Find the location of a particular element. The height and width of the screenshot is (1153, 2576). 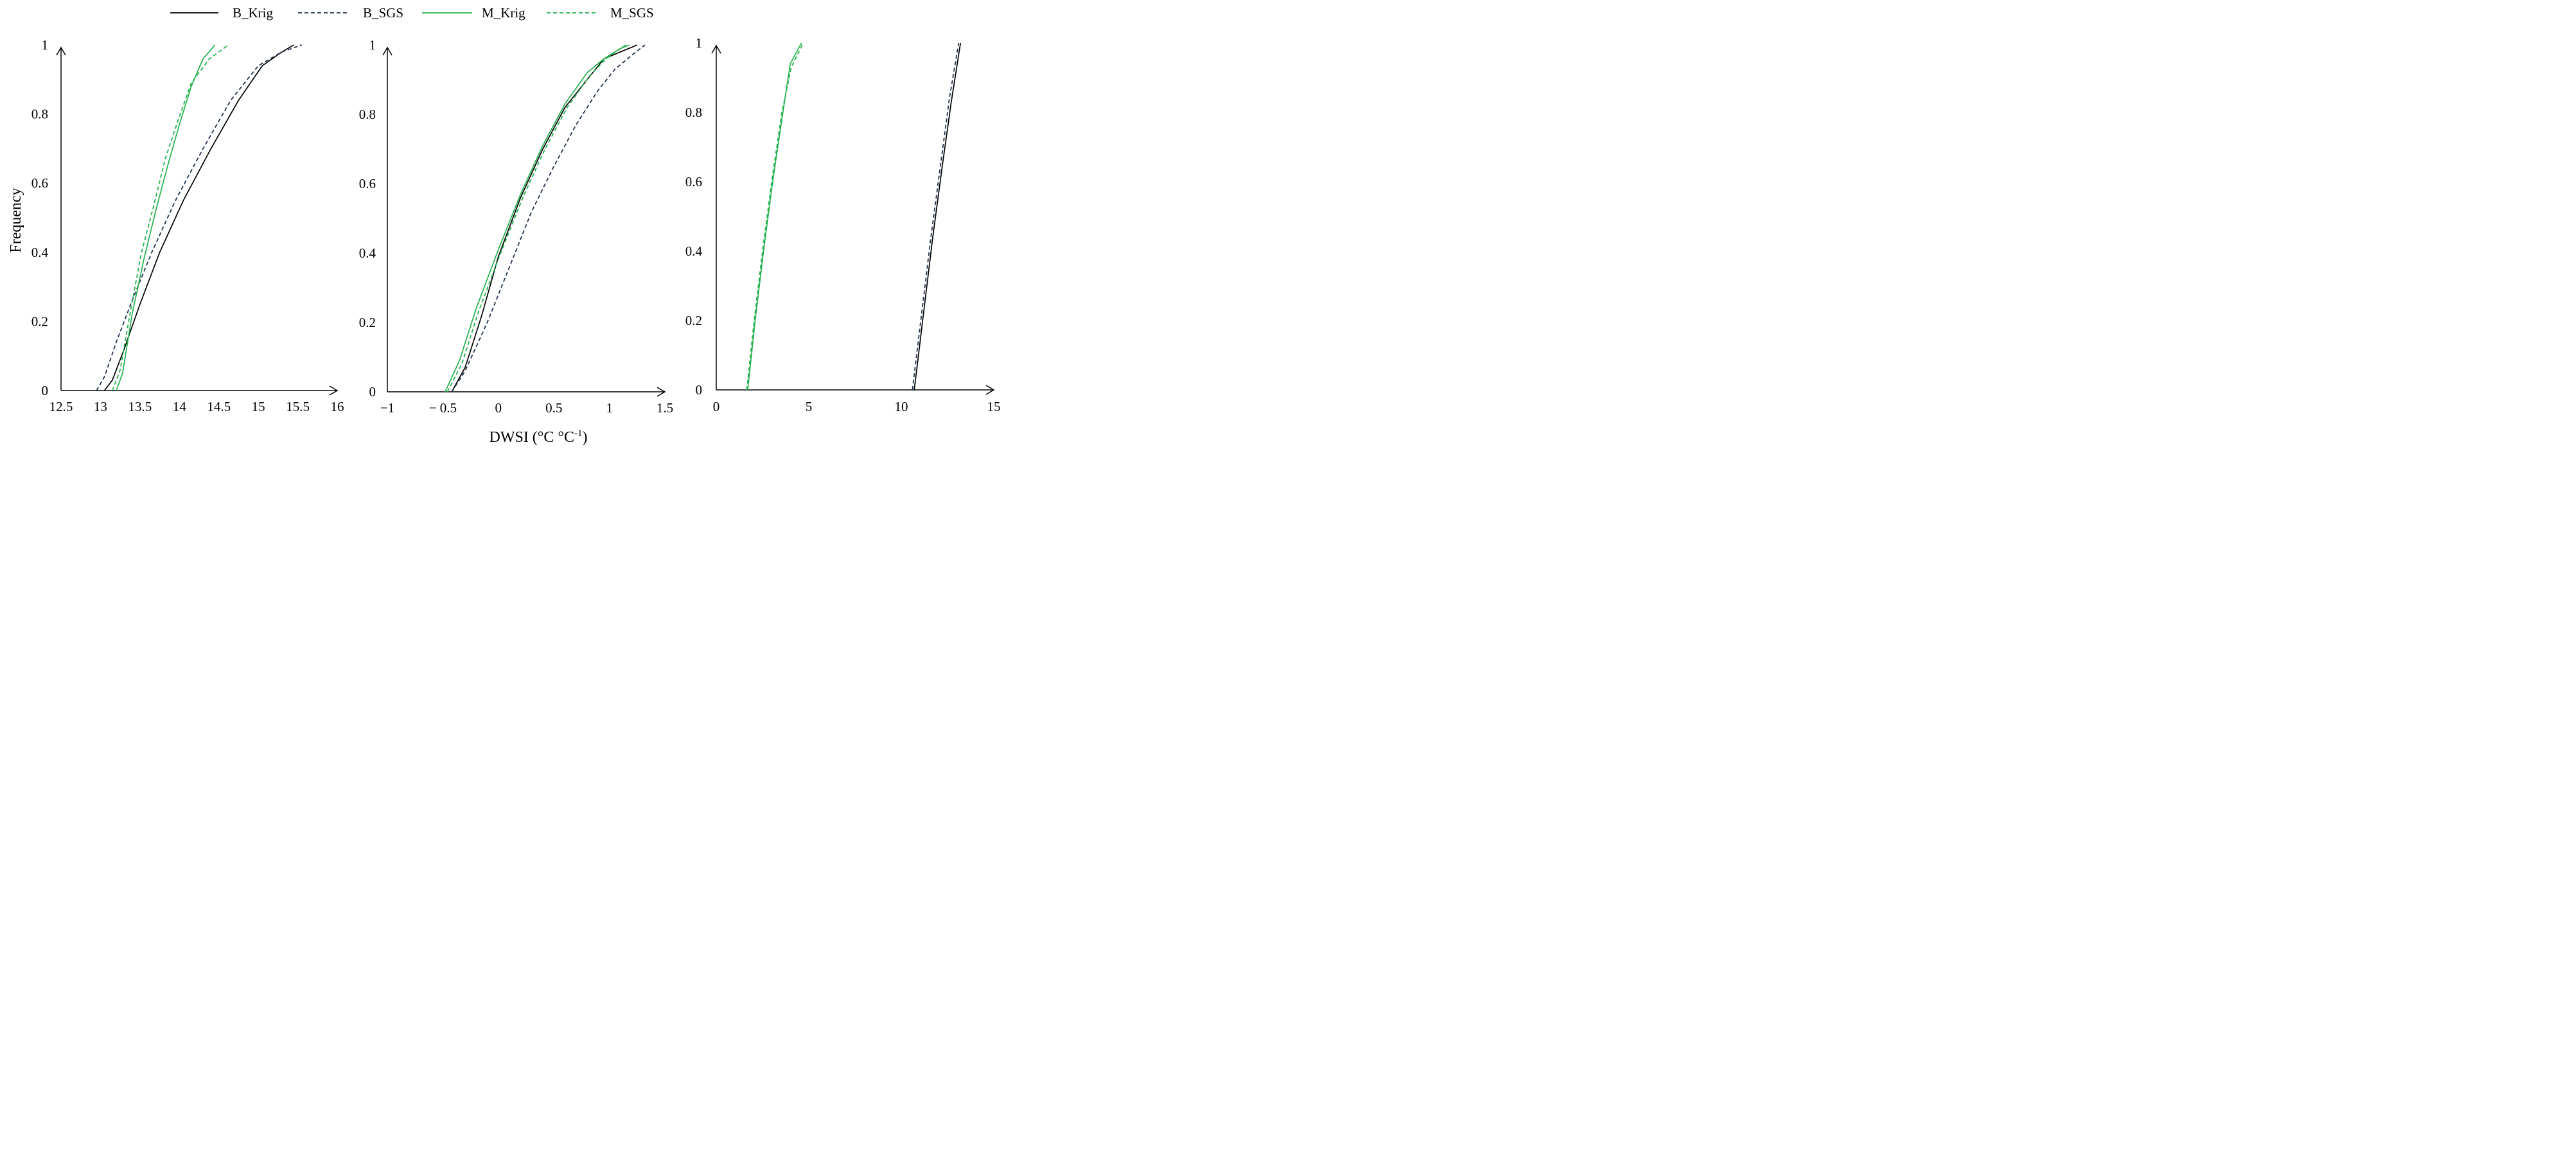

legend-entry-b-krig: B_Krig is located at coordinates (222, 13).